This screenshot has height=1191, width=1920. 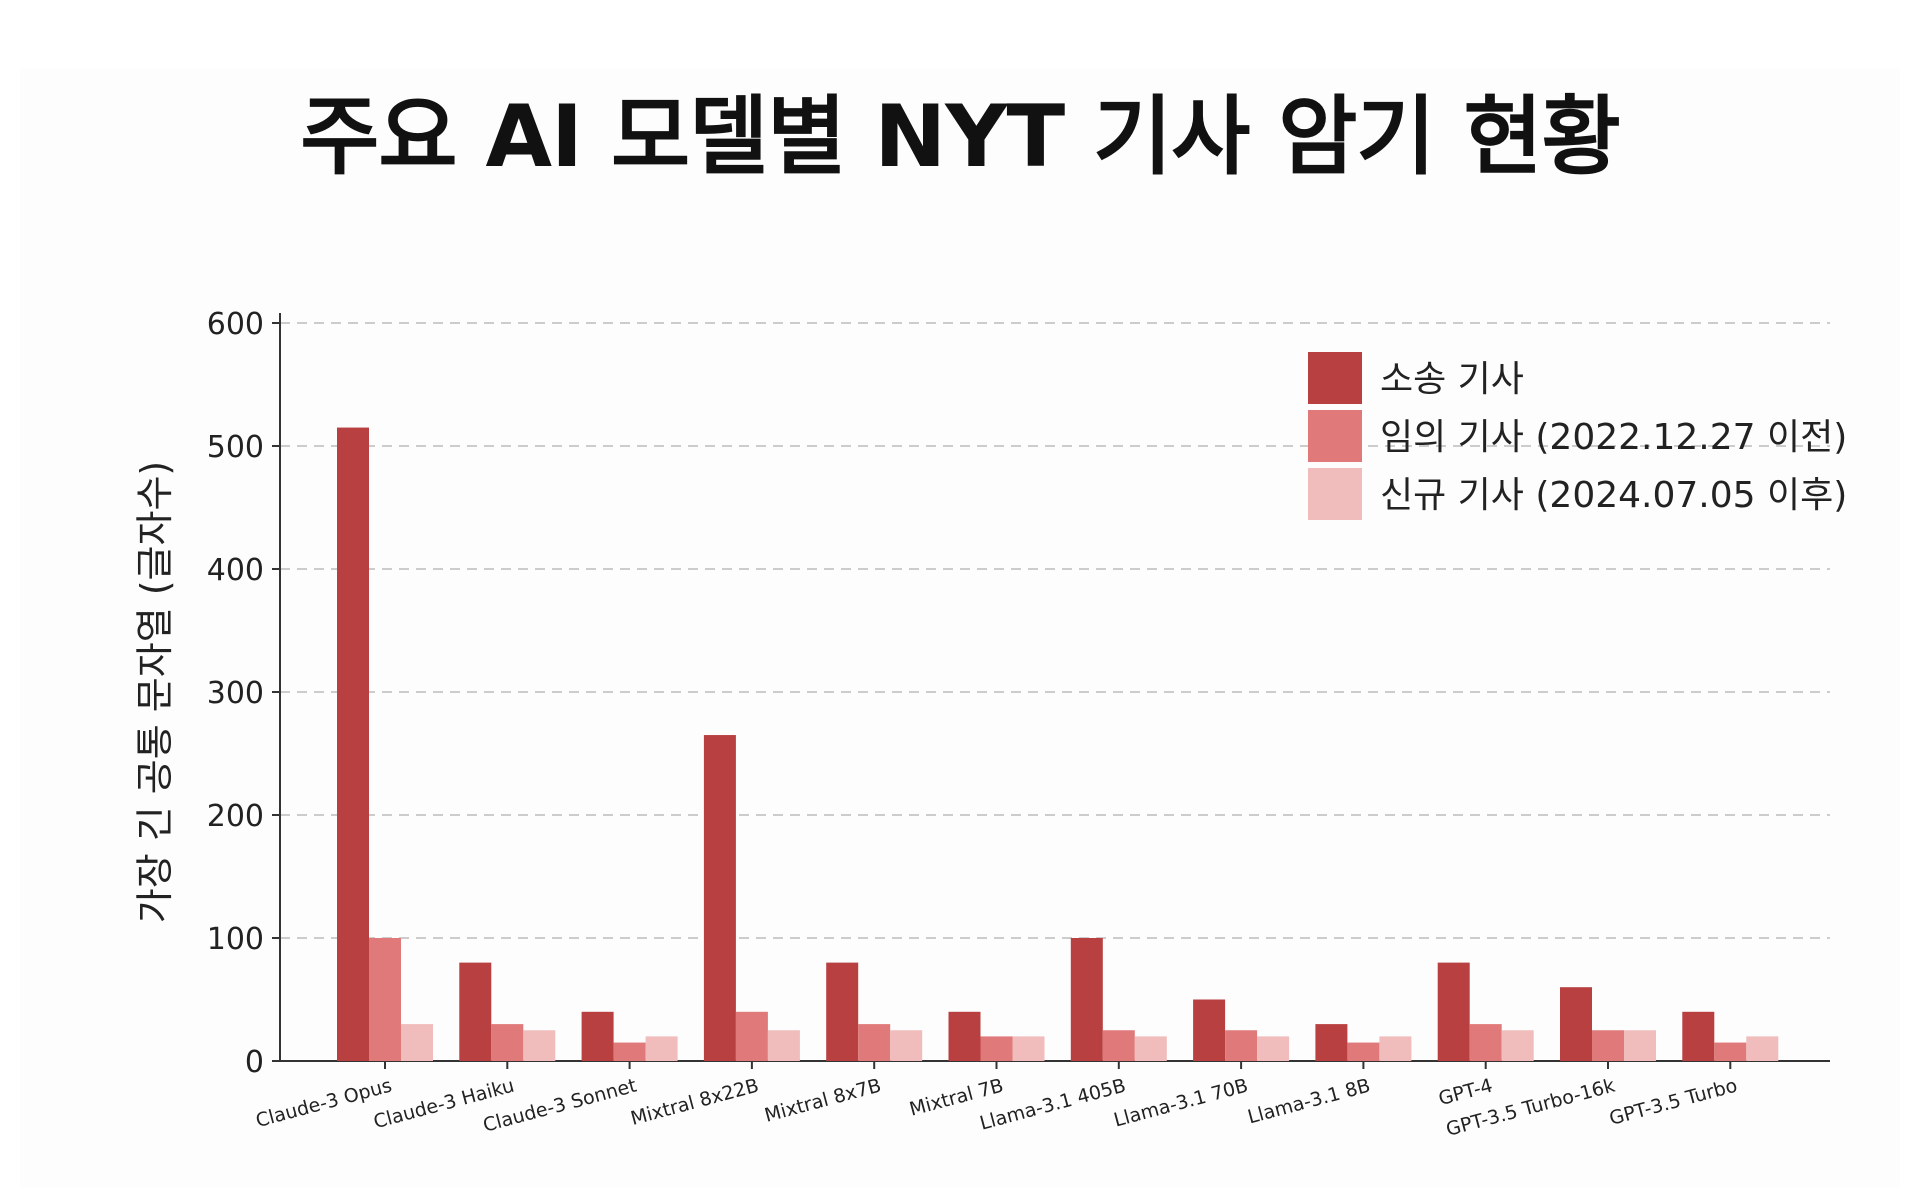 I want to click on chart-title: 주요 AI 모델별 NYT 기사 암기 현황, so click(x=960, y=137).